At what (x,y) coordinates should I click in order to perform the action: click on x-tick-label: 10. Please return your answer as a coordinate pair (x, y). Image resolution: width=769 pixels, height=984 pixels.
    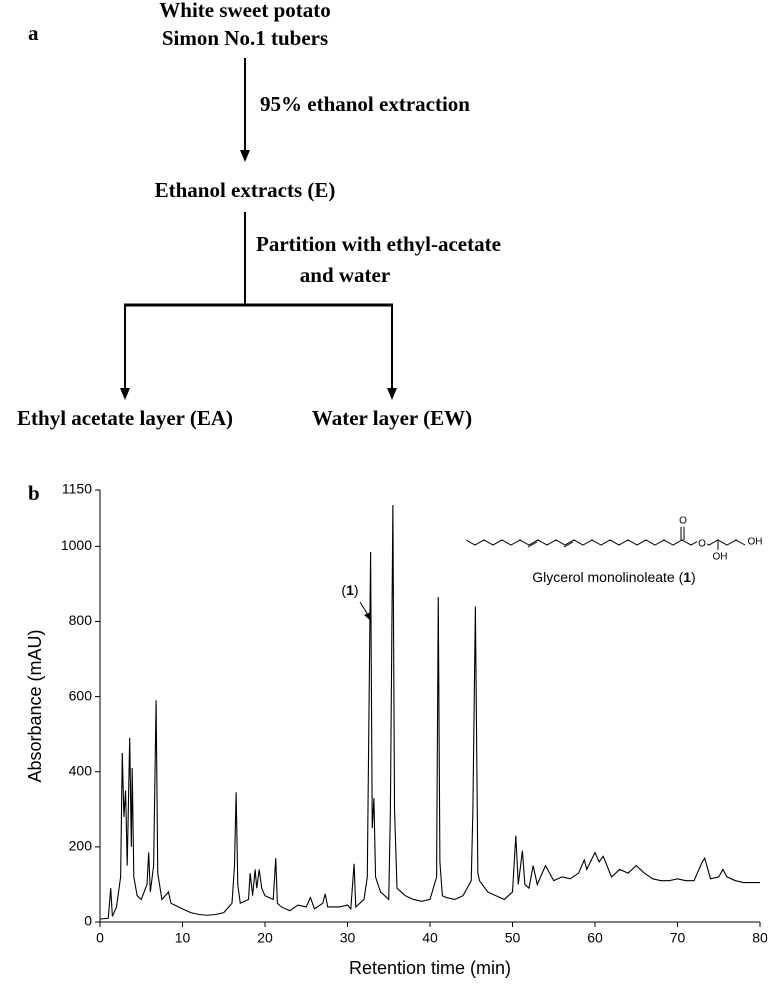
    Looking at the image, I should click on (183, 938).